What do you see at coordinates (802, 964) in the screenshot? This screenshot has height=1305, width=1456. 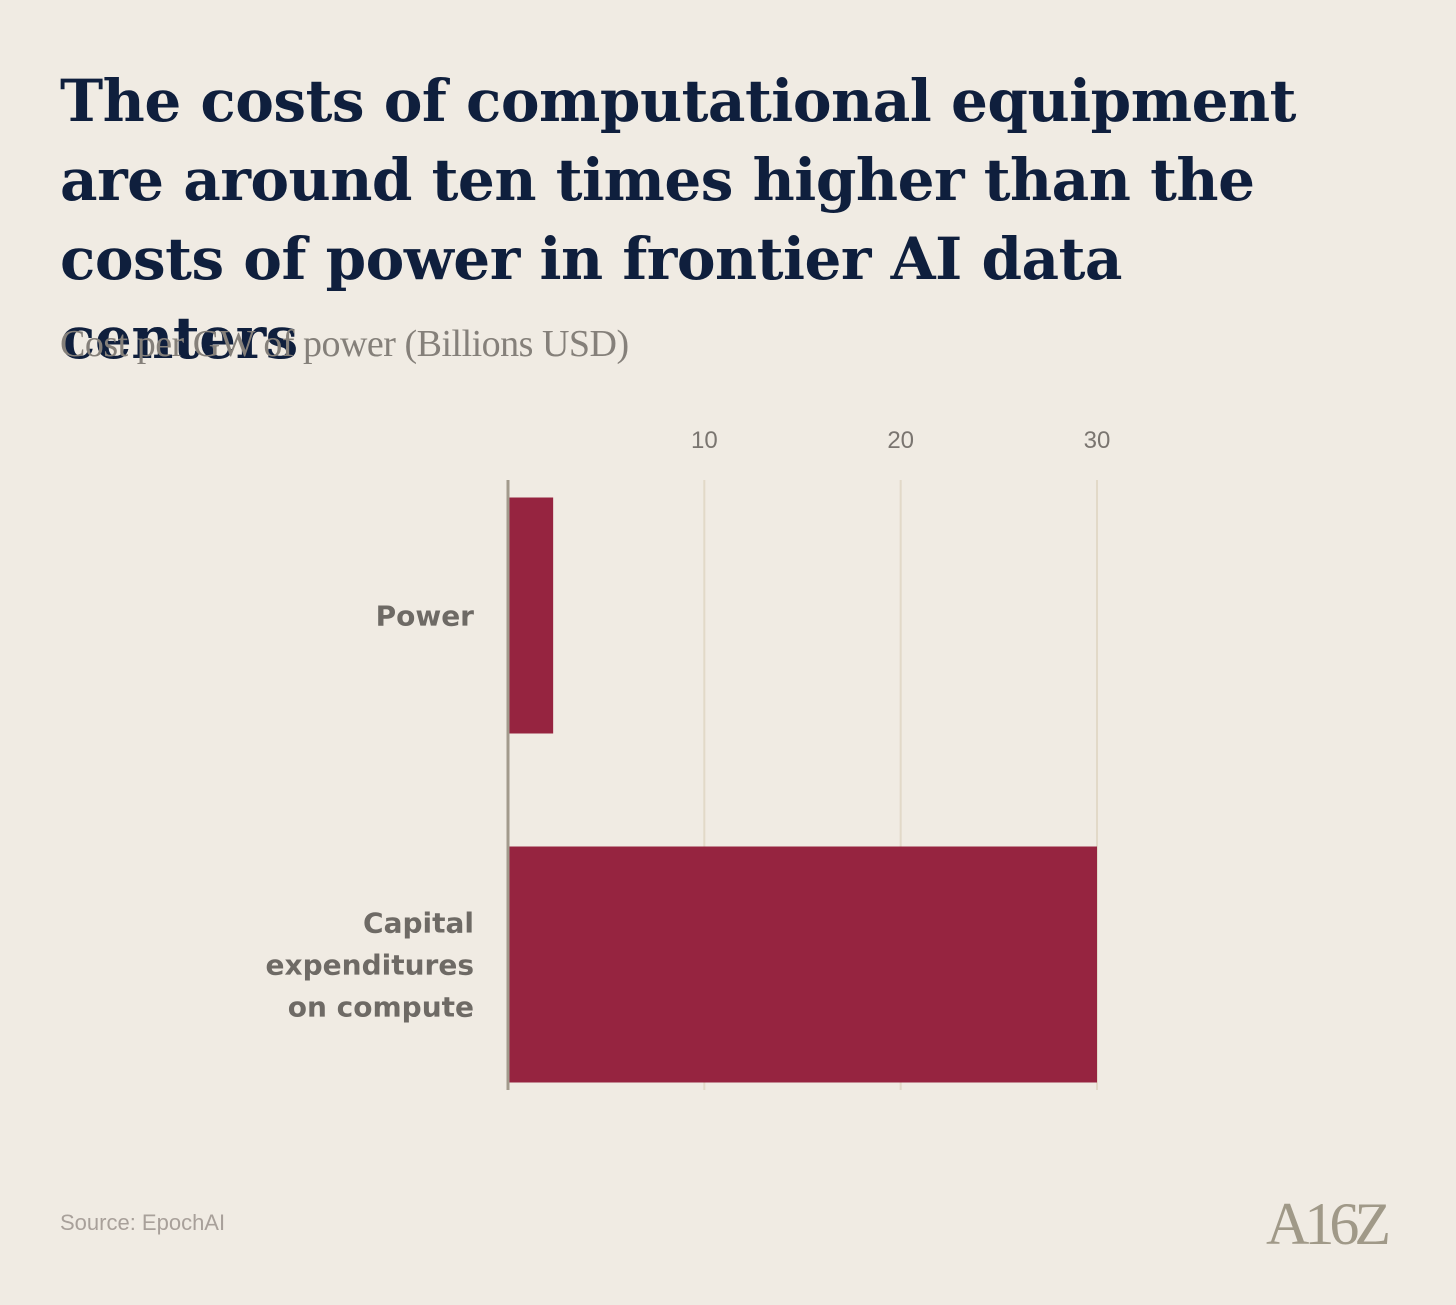 I see `bar-capex-compute` at bounding box center [802, 964].